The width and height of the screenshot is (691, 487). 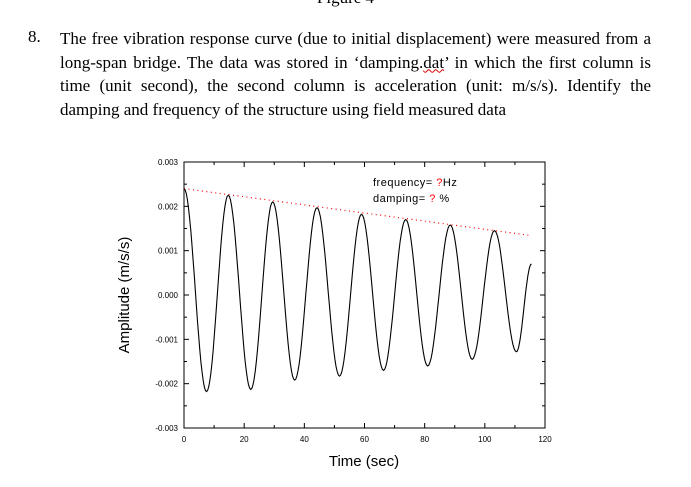 What do you see at coordinates (424, 439) in the screenshot?
I see `x-tick-label: 80` at bounding box center [424, 439].